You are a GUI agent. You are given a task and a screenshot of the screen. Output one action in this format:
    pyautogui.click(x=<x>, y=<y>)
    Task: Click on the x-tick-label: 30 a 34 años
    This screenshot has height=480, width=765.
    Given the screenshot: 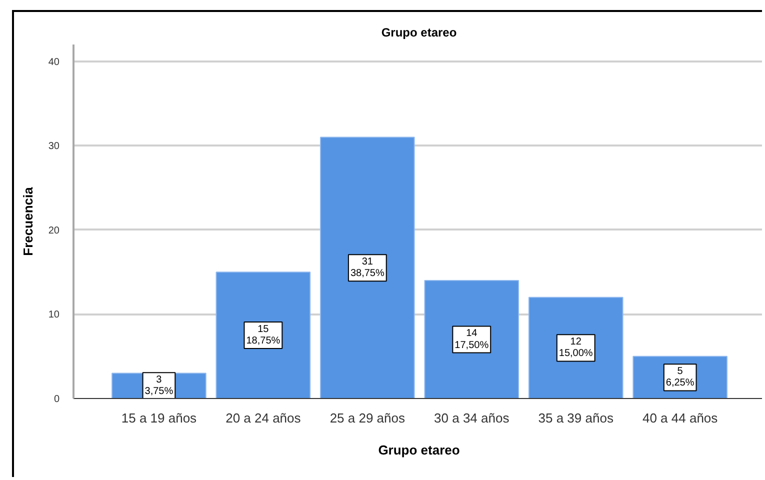 What is the action you would take?
    pyautogui.click(x=472, y=418)
    